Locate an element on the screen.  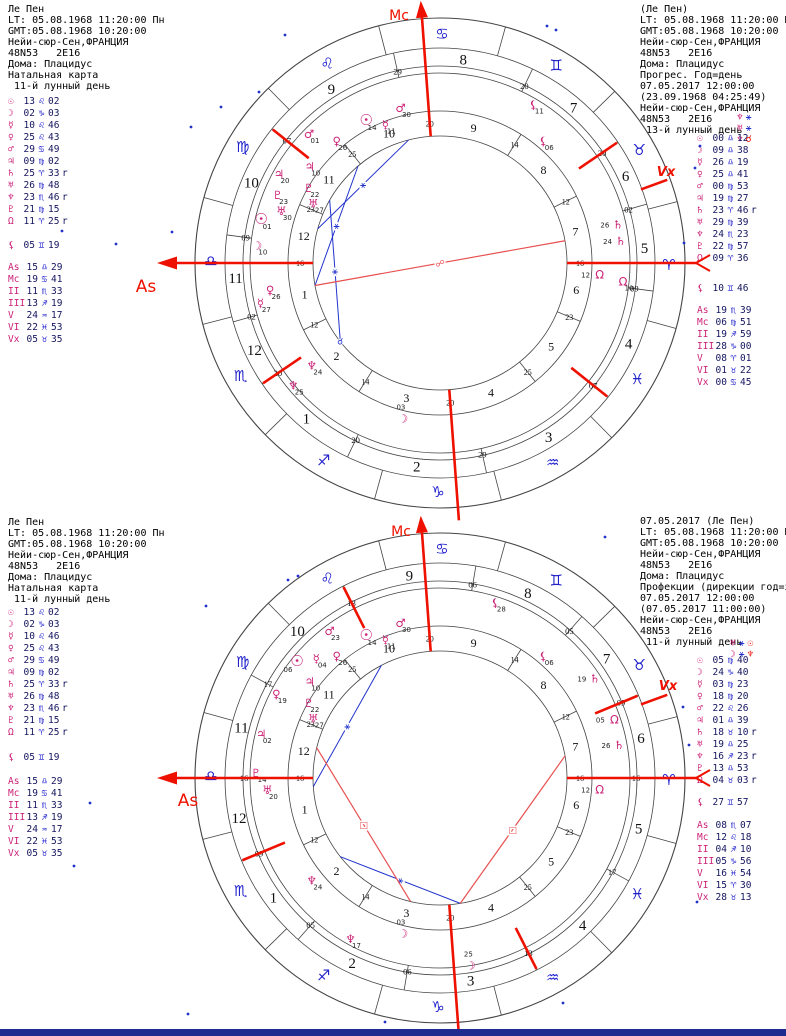
natal-planet-⚸-glyph: ⚸ is located at coordinates (543, 656).